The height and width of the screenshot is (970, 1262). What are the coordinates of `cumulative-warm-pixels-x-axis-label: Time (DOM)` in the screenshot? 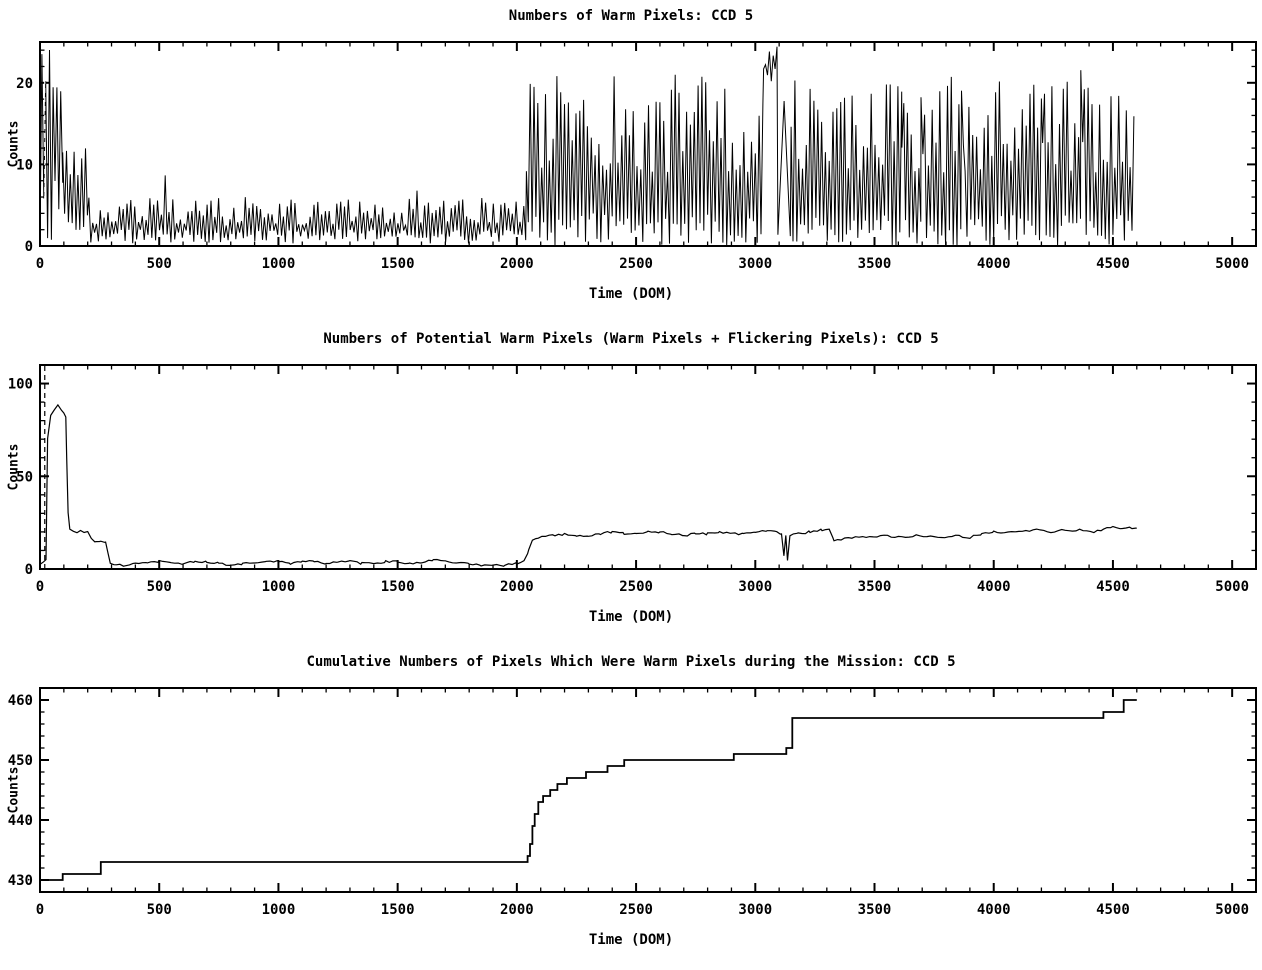 It's located at (631, 940).